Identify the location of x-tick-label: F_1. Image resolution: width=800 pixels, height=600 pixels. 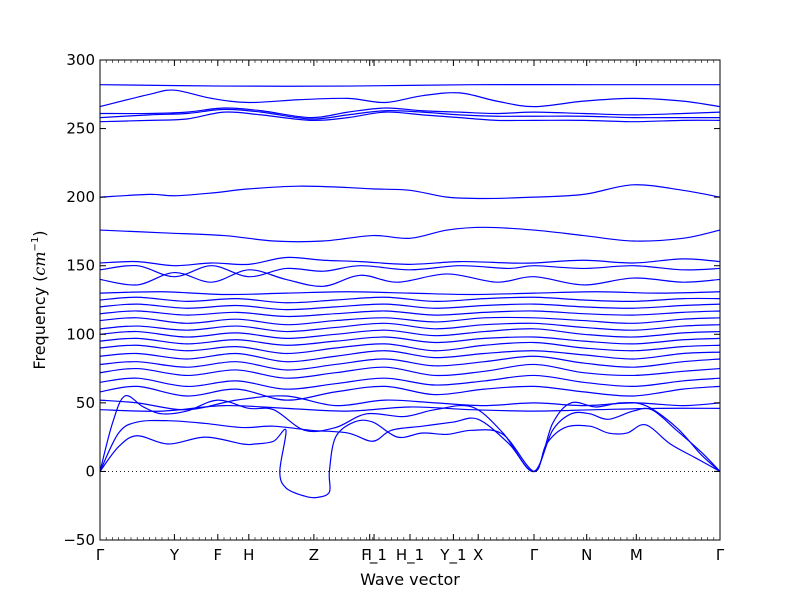
(374, 555).